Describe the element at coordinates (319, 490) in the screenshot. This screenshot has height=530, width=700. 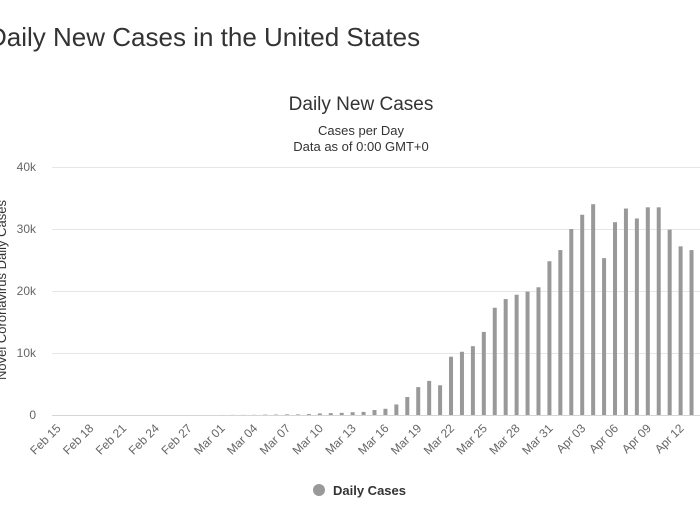
I see `legend-marker` at that location.